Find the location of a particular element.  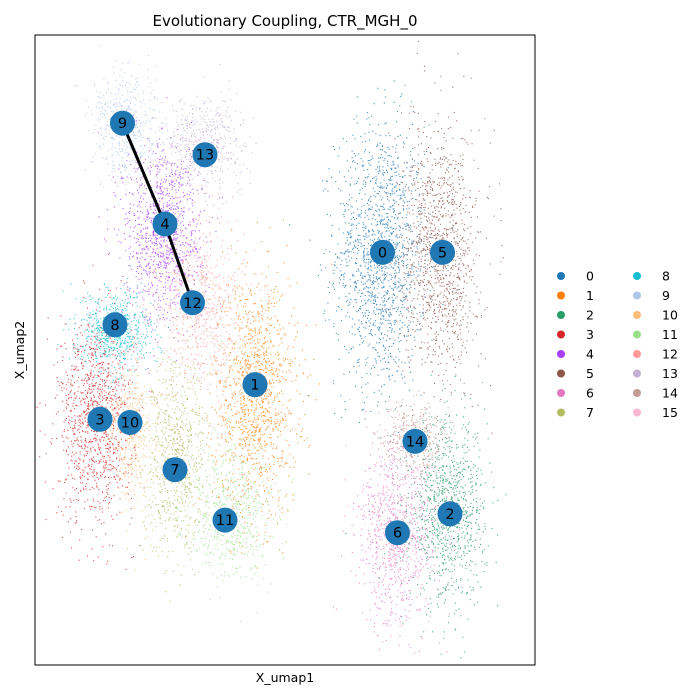

node-label-5: 5 is located at coordinates (442, 253).